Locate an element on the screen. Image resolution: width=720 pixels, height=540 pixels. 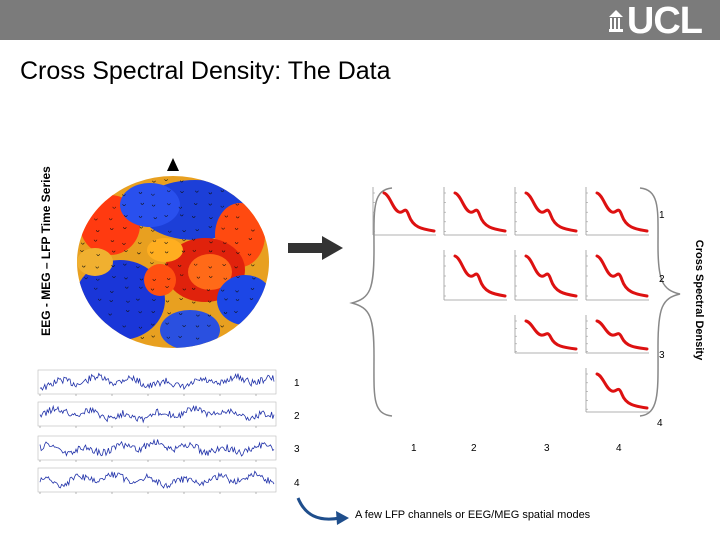
timeseries-label-2: 2 is located at coordinates (297, 416).